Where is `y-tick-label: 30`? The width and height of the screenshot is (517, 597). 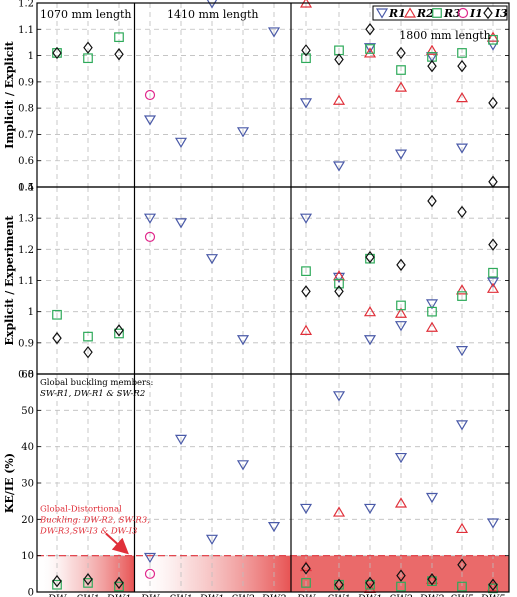 y-tick-label: 30 is located at coordinates (27, 484).